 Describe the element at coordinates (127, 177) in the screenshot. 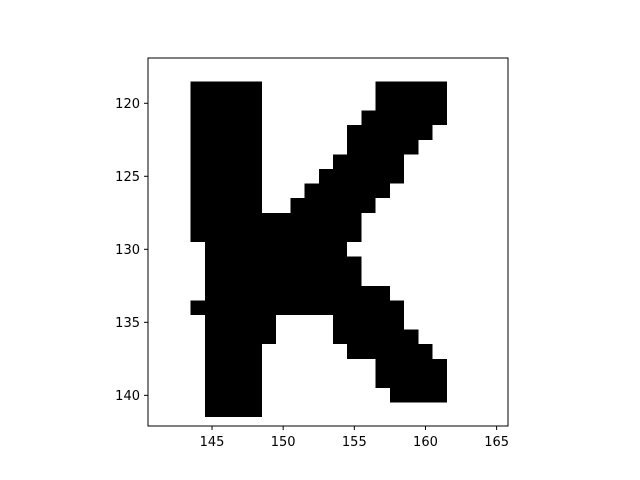

I see `y-tick-label: 125` at that location.